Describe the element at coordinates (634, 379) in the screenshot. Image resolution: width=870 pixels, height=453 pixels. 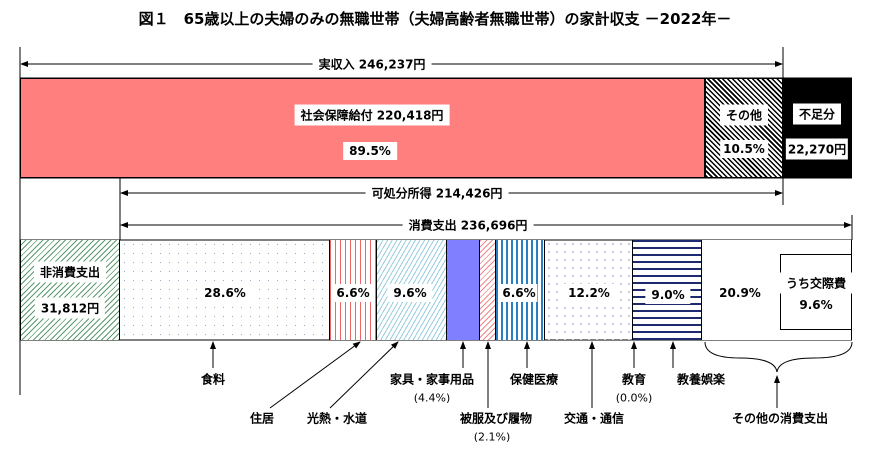
I see `education-label: 教育` at that location.